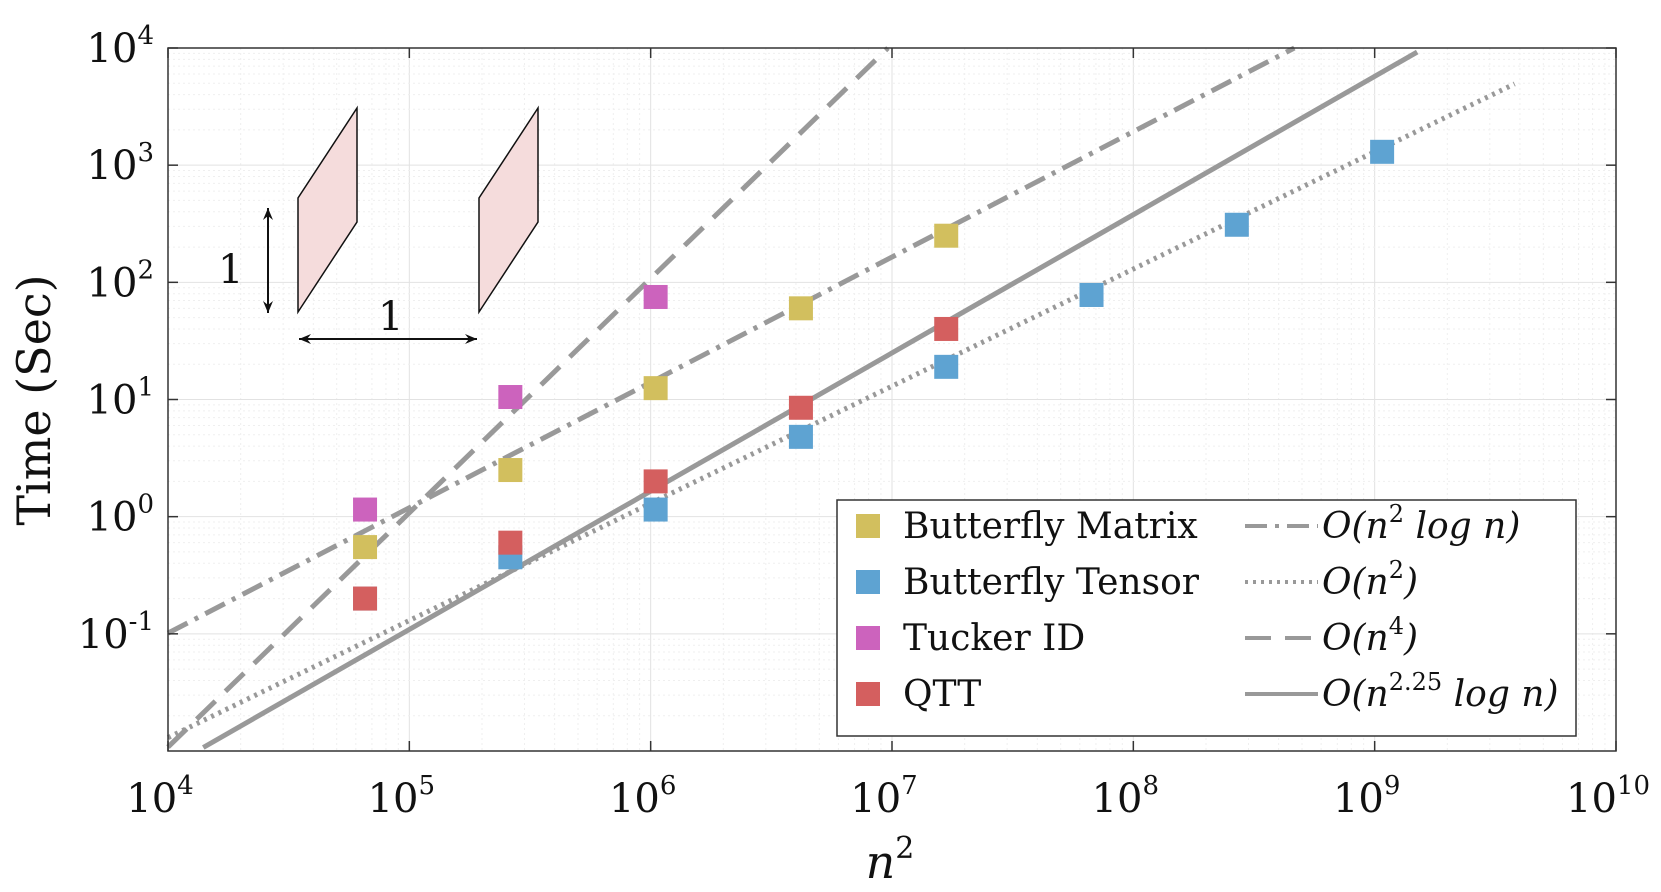 This screenshot has width=1661, height=892. What do you see at coordinates (868, 694) in the screenshot?
I see `legend-marker-qtt` at bounding box center [868, 694].